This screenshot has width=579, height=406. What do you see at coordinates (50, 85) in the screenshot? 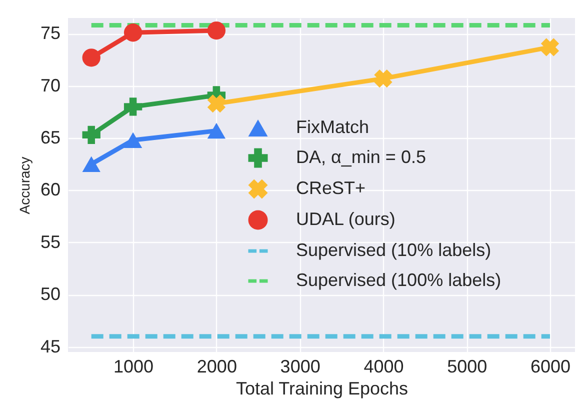
I see `y-tick-label: 70` at bounding box center [50, 85].